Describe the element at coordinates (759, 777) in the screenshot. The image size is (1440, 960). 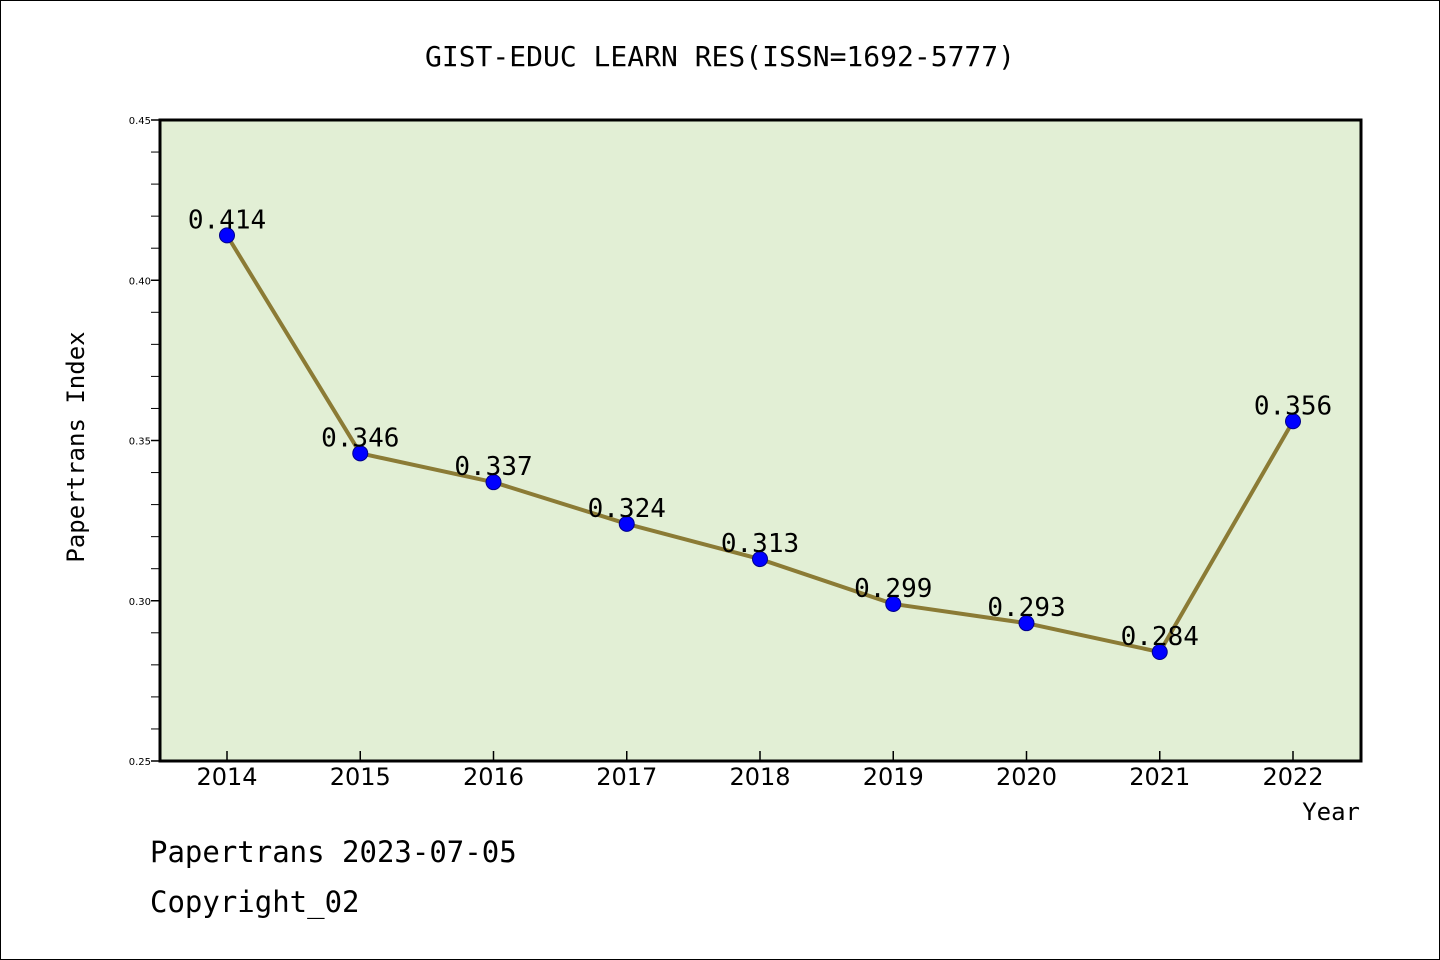
I see `x-tick-label: 2018` at that location.